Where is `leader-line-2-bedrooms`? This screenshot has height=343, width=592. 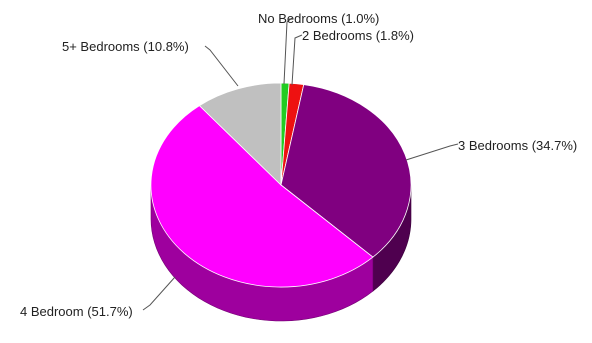
leader-line-2-bedrooms is located at coordinates (297, 60).